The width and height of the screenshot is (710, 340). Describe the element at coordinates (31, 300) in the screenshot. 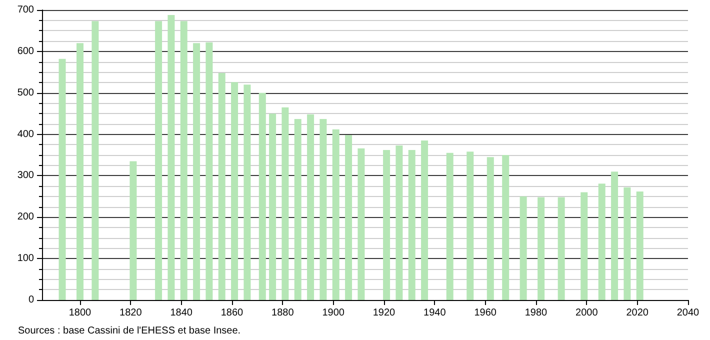

I see `y-tick-label: 0` at that location.